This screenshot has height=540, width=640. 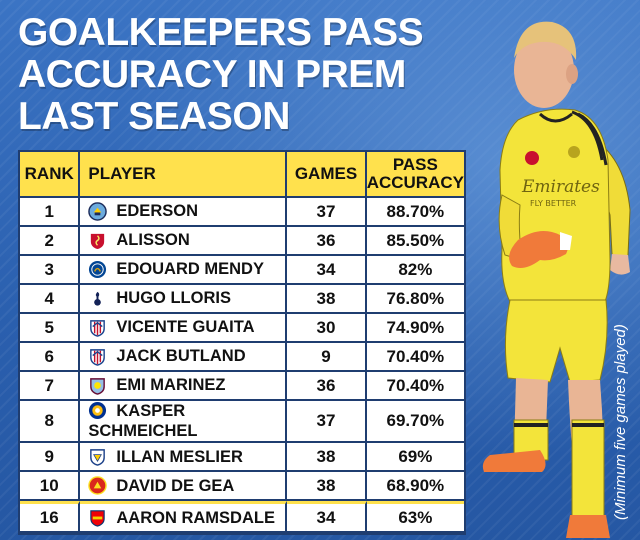 What do you see at coordinates (327, 175) in the screenshot?
I see `header-games: GAMES` at bounding box center [327, 175].